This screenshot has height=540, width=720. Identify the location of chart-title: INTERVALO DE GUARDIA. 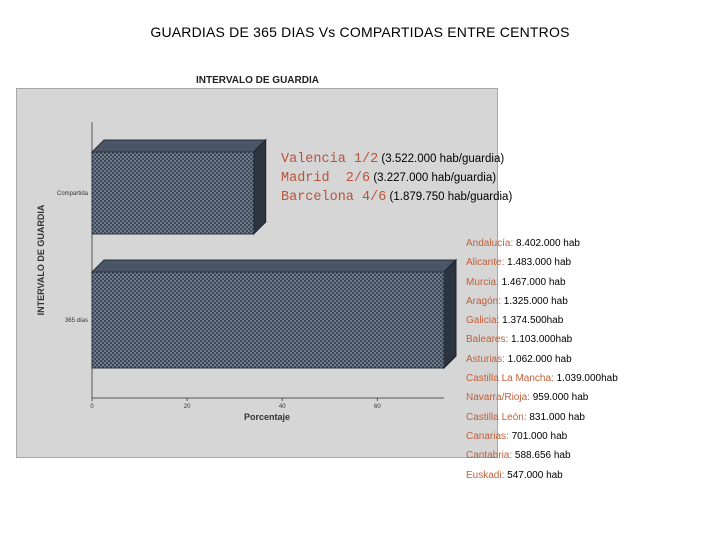
(257, 80).